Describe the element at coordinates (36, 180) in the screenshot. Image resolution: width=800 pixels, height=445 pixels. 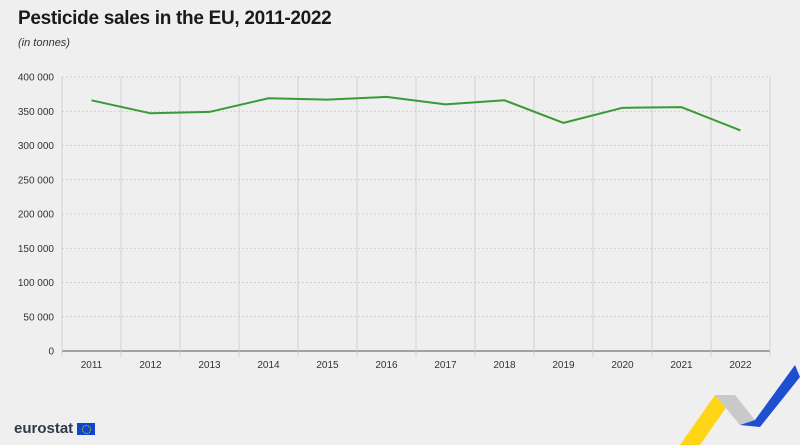
I see `y-tick-label: 250 000` at that location.